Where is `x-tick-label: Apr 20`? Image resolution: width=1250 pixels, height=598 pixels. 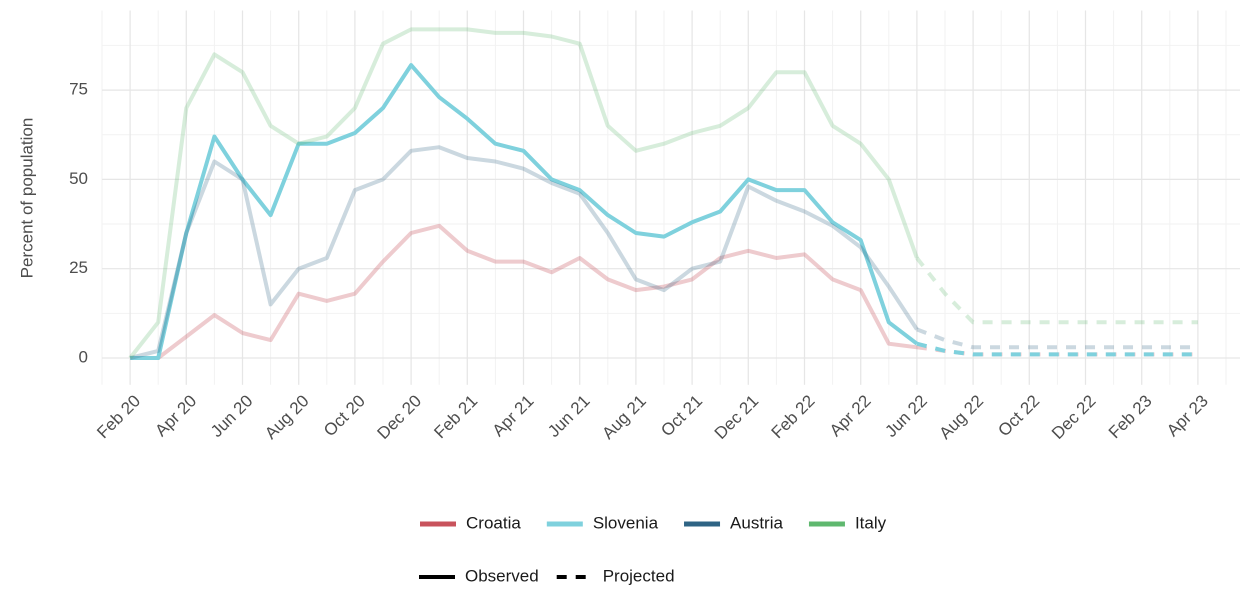
x-tick-label: Apr 20 is located at coordinates (175, 415).